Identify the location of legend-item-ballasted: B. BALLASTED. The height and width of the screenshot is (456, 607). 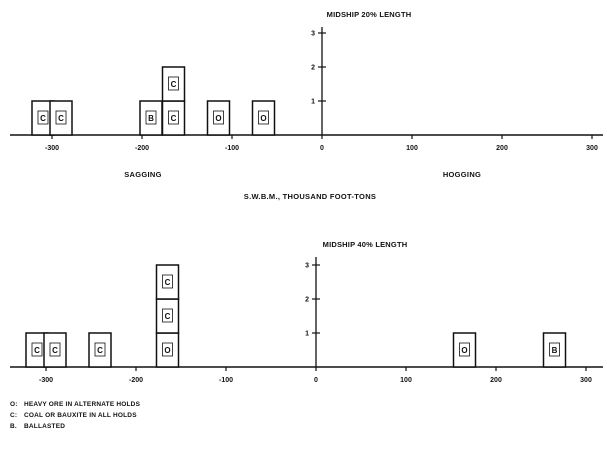
(37, 426).